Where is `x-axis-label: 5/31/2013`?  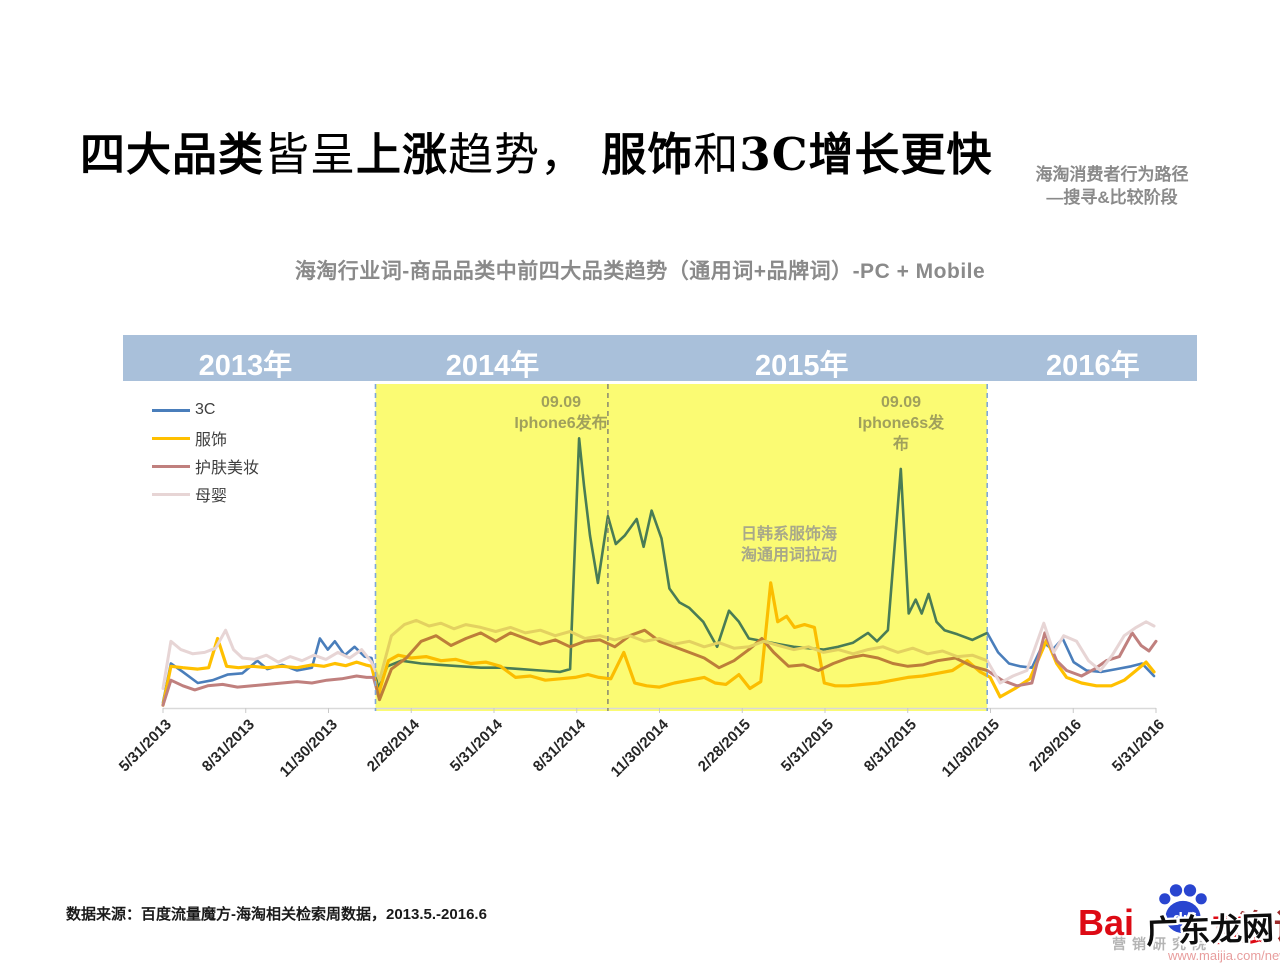
x-axis-label: 5/31/2013 is located at coordinates (145, 746).